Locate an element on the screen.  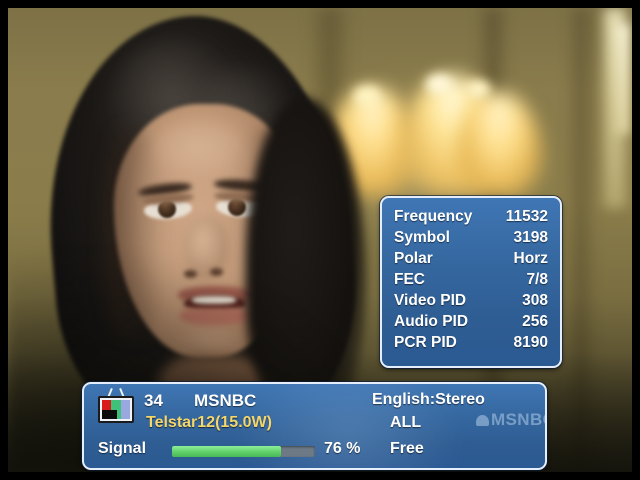
satellite-name: Telstar12(15.0W) is located at coordinates (209, 422).